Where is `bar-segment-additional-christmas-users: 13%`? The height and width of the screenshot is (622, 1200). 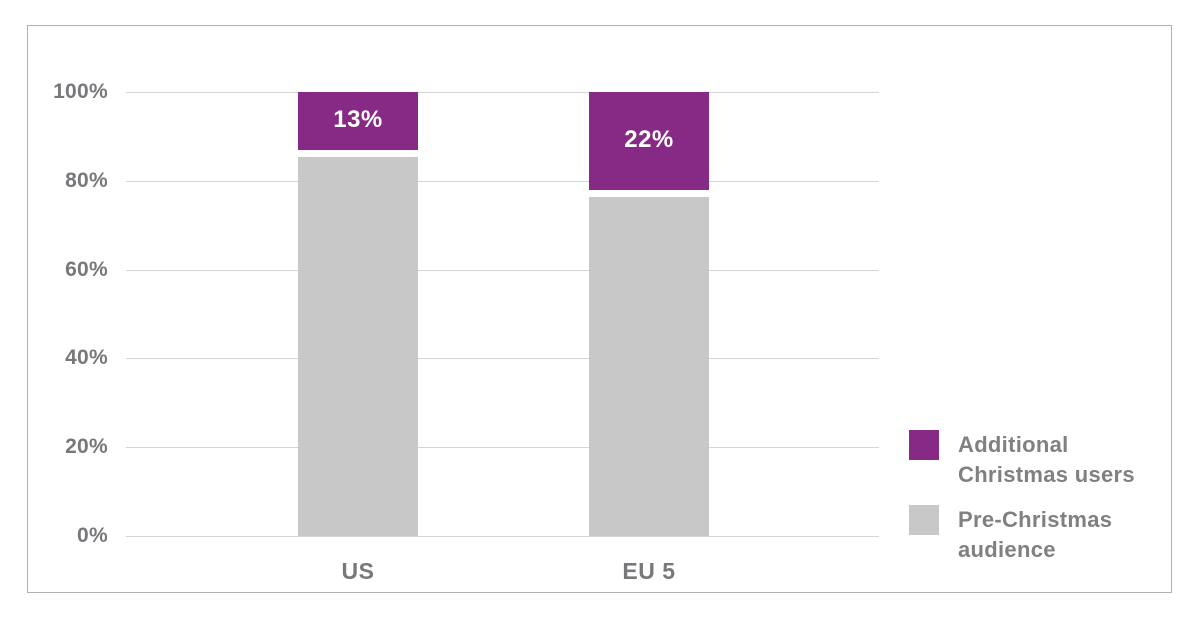 bar-segment-additional-christmas-users: 13% is located at coordinates (358, 121).